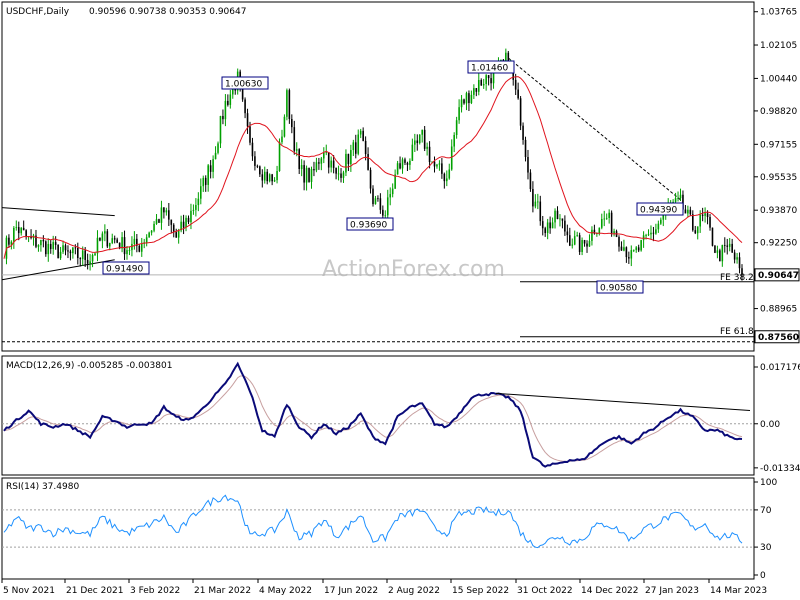  Describe the element at coordinates (738, 591) in the screenshot. I see `time-tick-label: 14 Mar 2023` at that location.